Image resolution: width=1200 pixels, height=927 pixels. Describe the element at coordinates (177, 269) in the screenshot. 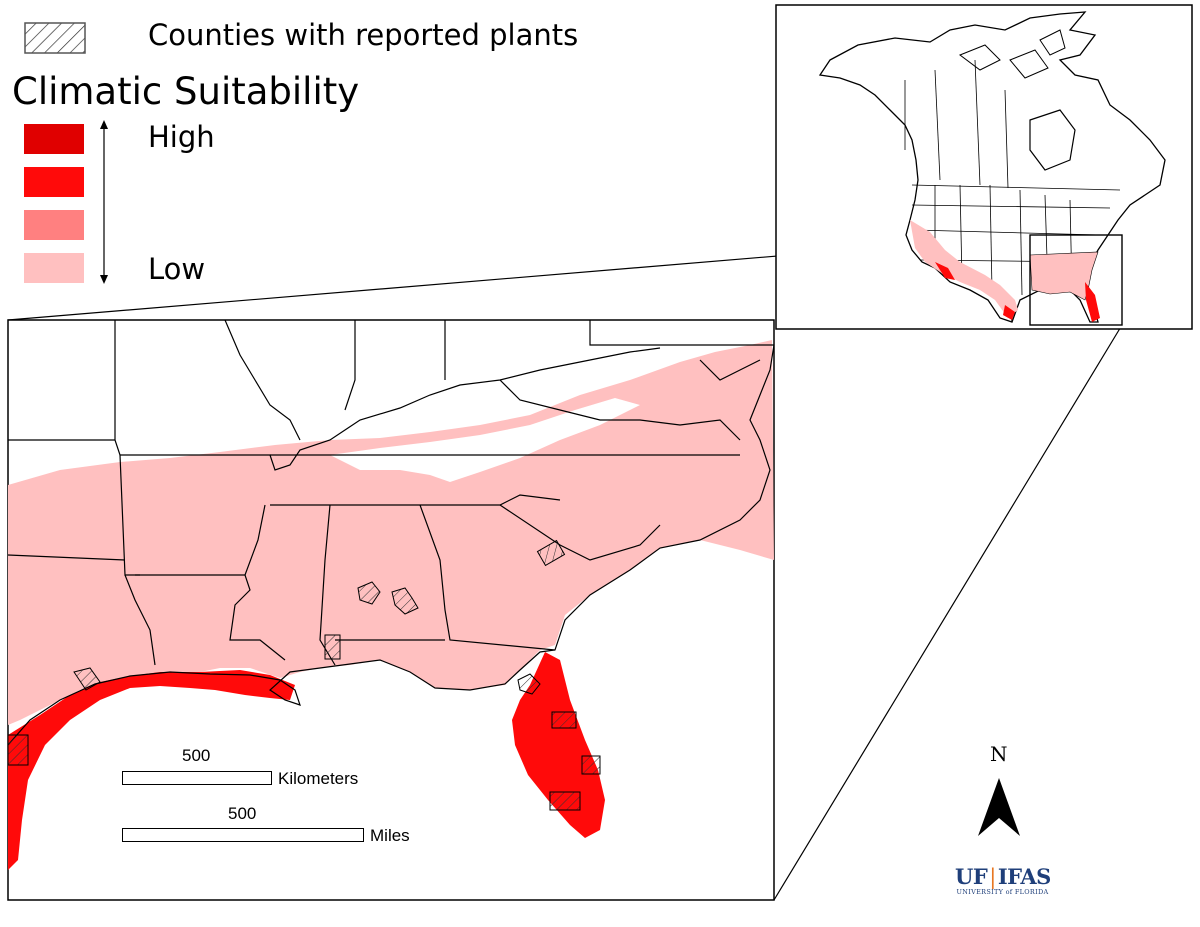

I see `legend-low-label: Low` at that location.